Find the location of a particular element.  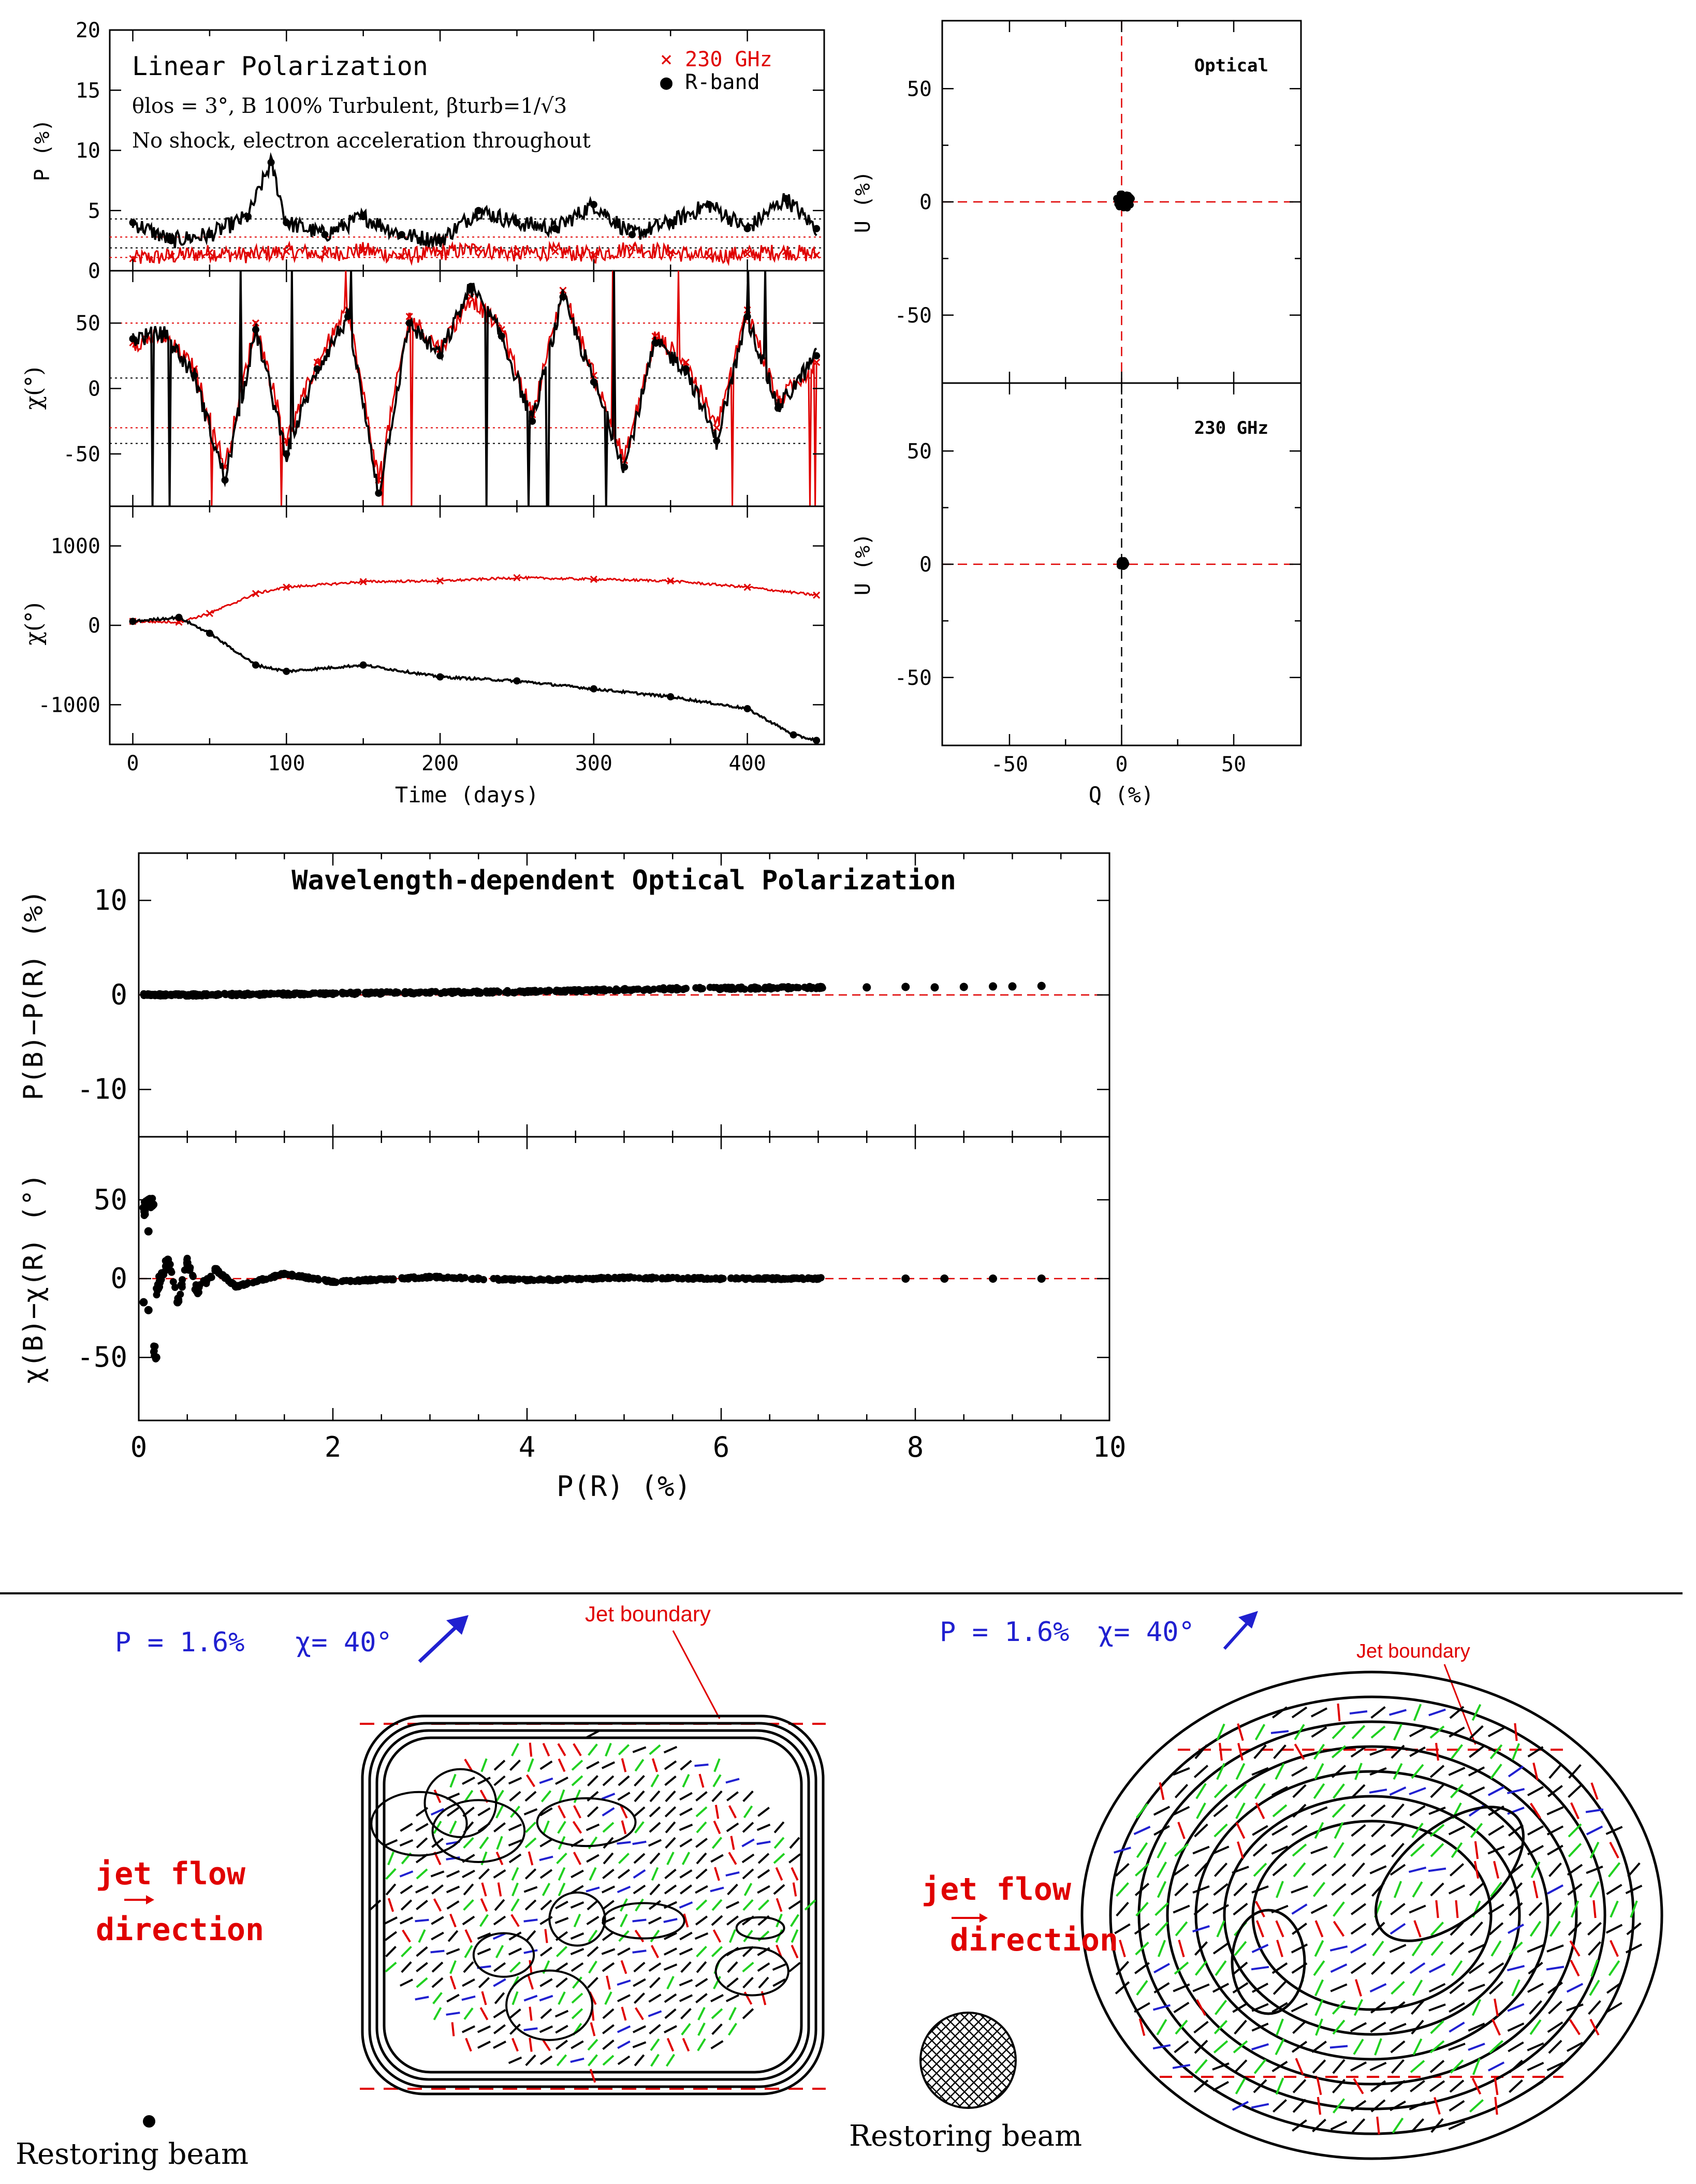

p-ylabel: P (%) is located at coordinates (42, 150).